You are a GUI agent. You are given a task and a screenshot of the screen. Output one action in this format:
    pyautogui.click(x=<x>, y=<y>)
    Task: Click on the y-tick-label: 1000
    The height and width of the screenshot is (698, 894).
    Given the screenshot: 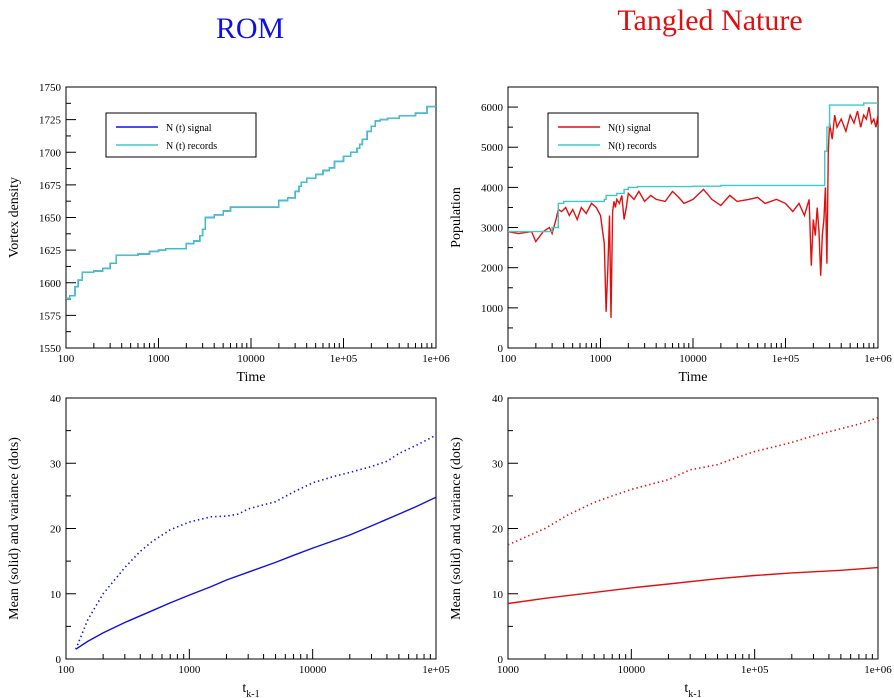 What is the action you would take?
    pyautogui.click(x=492, y=309)
    